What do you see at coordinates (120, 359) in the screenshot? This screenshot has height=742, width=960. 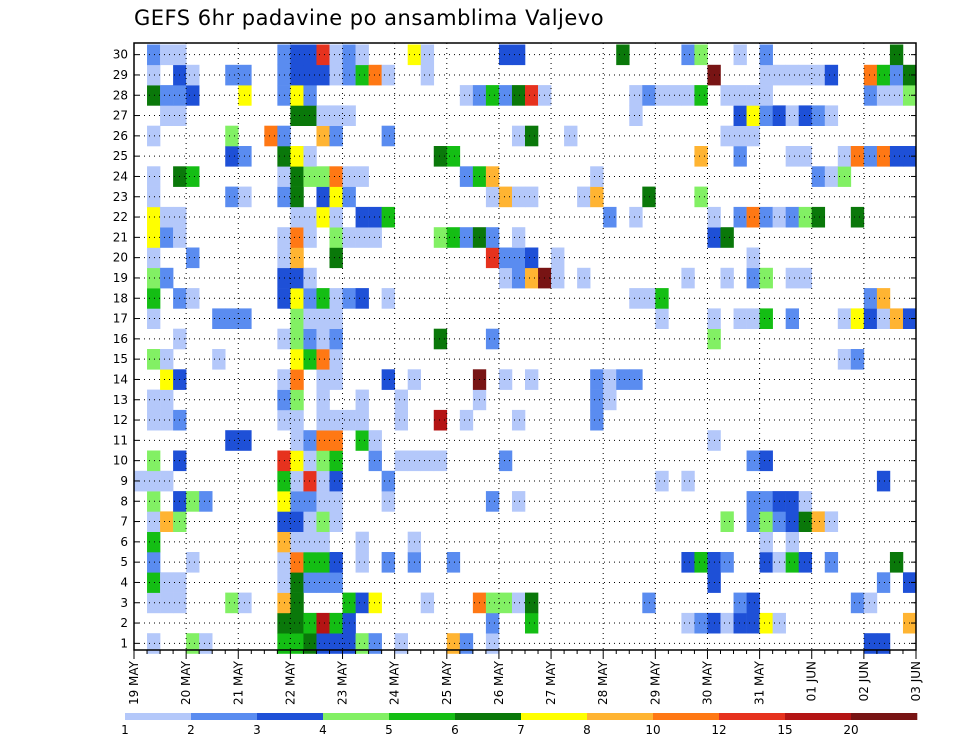 I see `y-tick-label: 15` at bounding box center [120, 359].